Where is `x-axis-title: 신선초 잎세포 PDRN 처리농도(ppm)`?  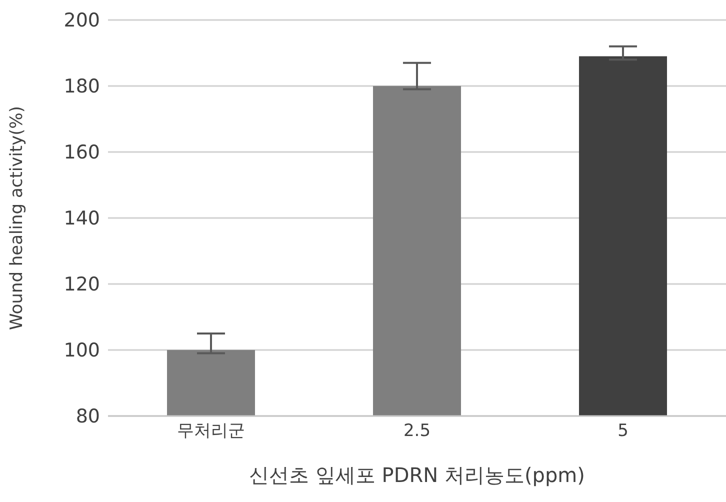
x-axis-title: 신선초 잎세포 PDRN 처리농도(ppm) is located at coordinates (417, 475).